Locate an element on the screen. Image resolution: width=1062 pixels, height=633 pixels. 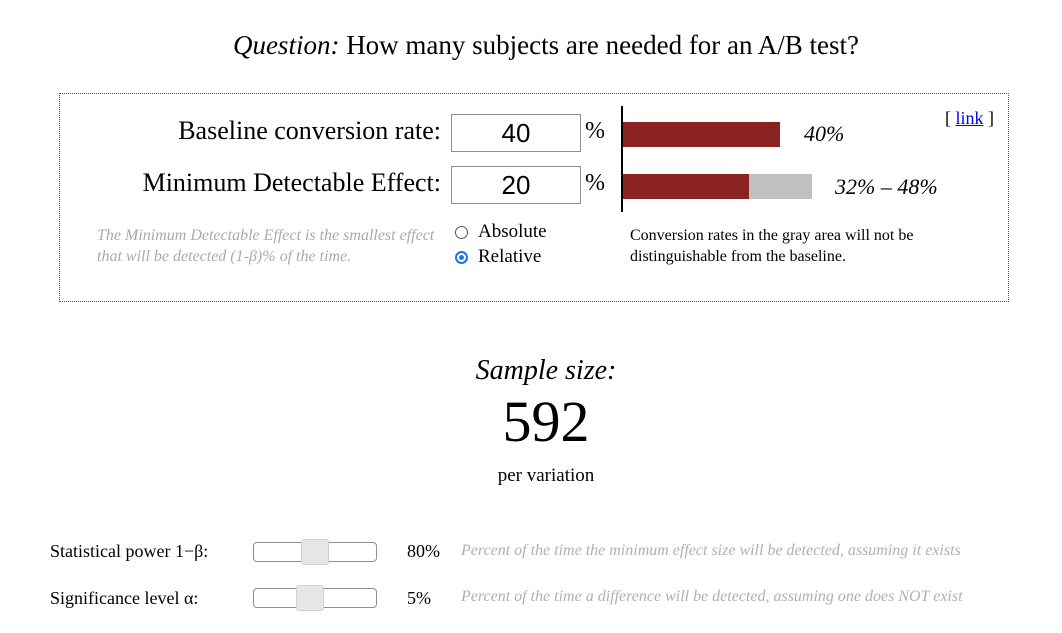
link-bracket-open: [ is located at coordinates (950, 118).